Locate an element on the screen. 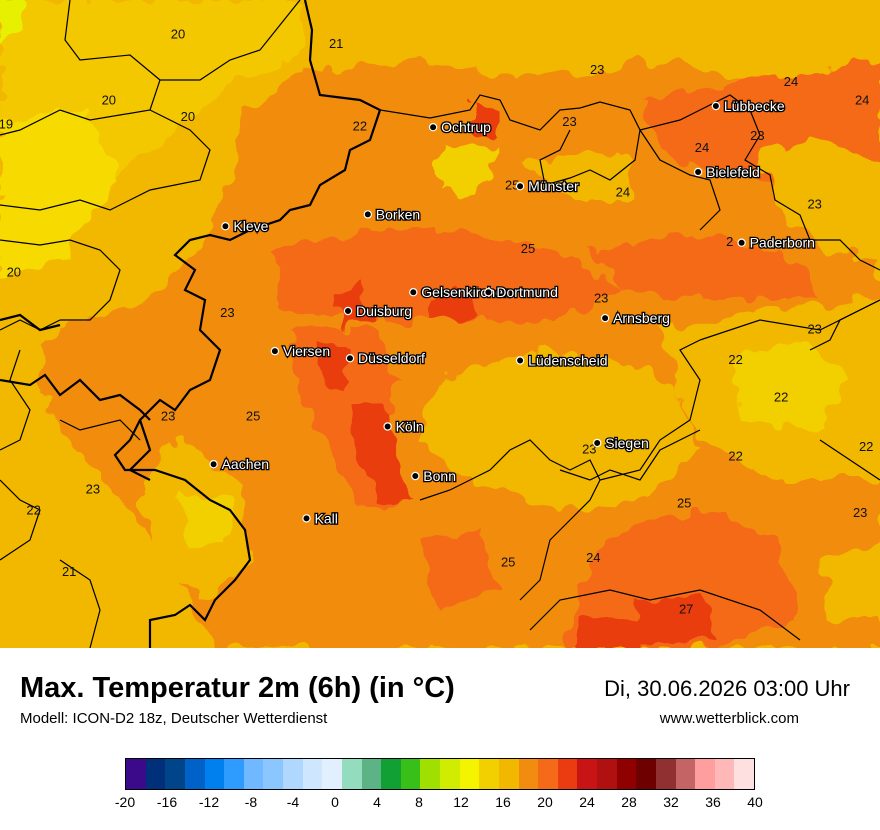  legend-tick-label: 40 is located at coordinates (755, 802).